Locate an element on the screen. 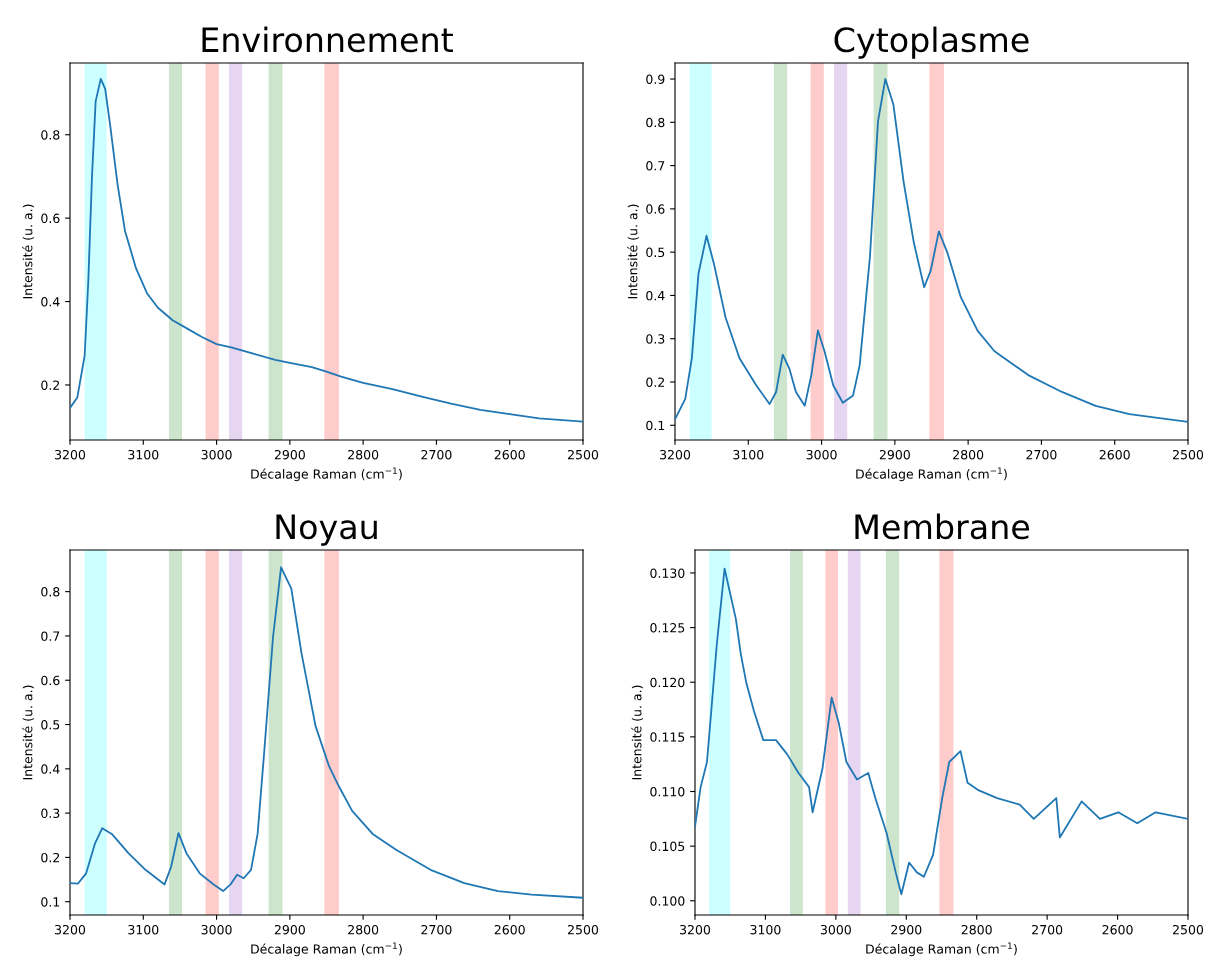 Image resolution: width=1208 pixels, height=972 pixels. y-tick-label: 0.9 is located at coordinates (655, 79).